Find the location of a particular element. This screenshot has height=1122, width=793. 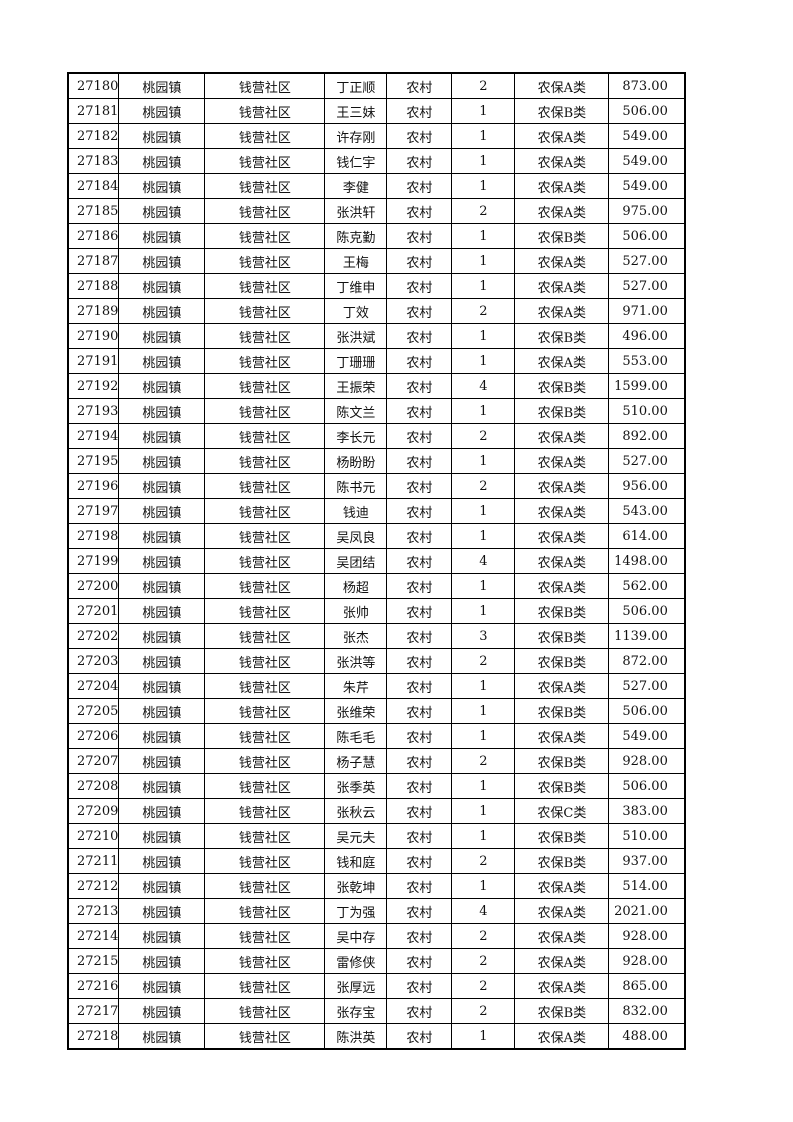

person-name-cell: 张季英 is located at coordinates (356, 786).